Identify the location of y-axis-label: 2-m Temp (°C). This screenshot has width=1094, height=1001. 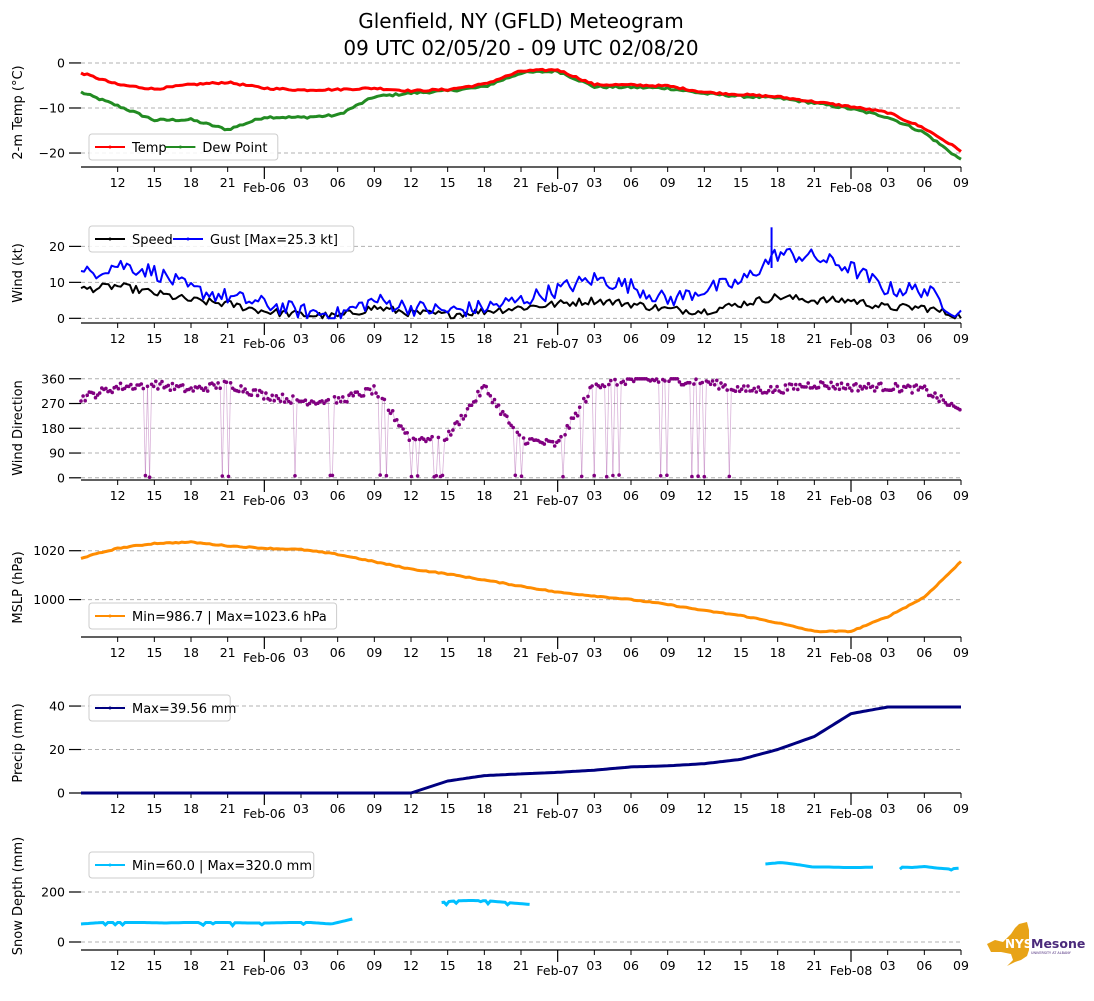
(18, 112).